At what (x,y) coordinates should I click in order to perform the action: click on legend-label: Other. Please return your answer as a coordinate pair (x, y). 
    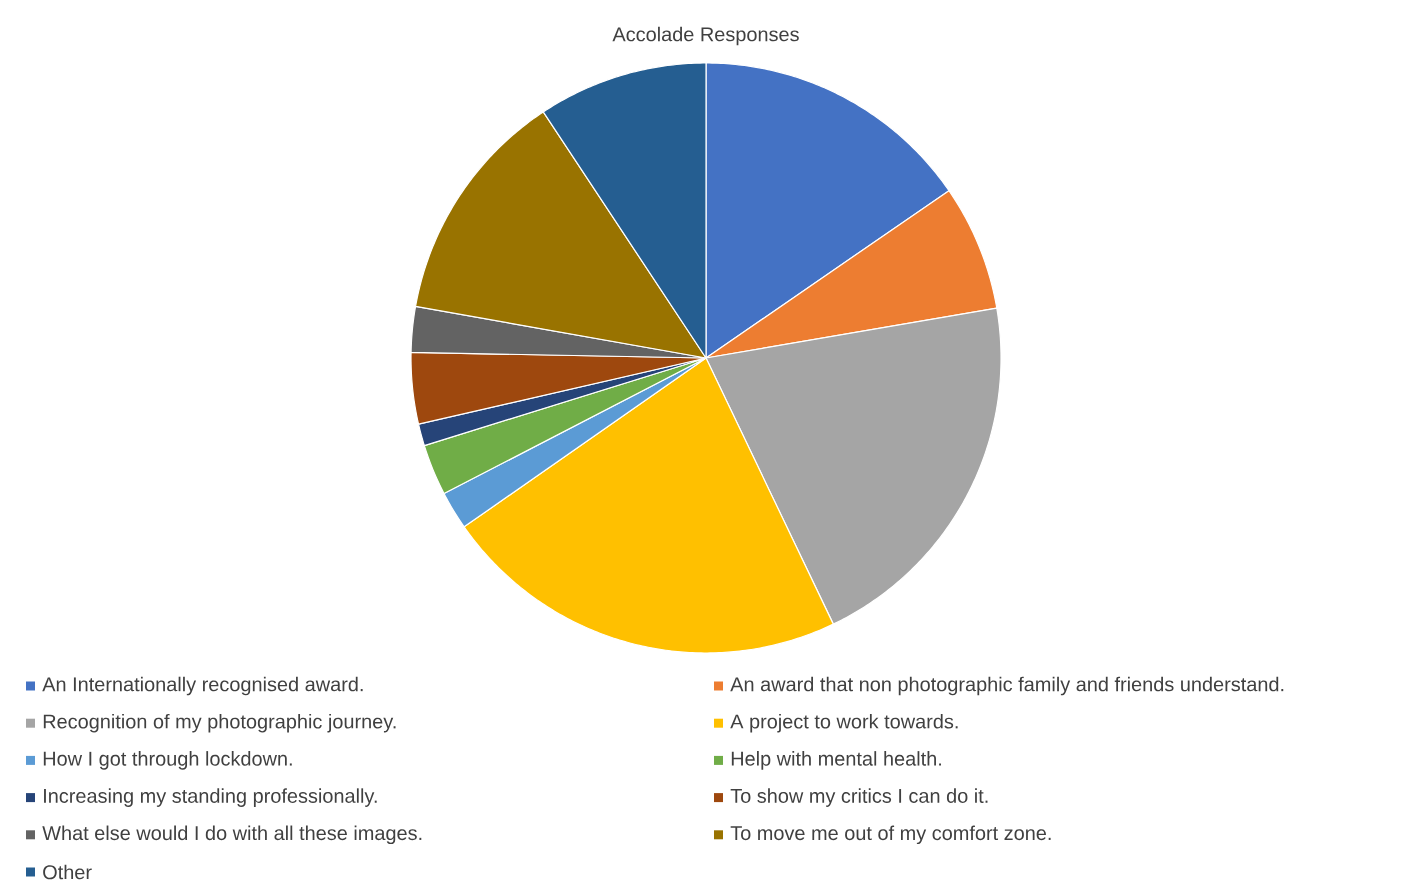
    Looking at the image, I should click on (67, 872).